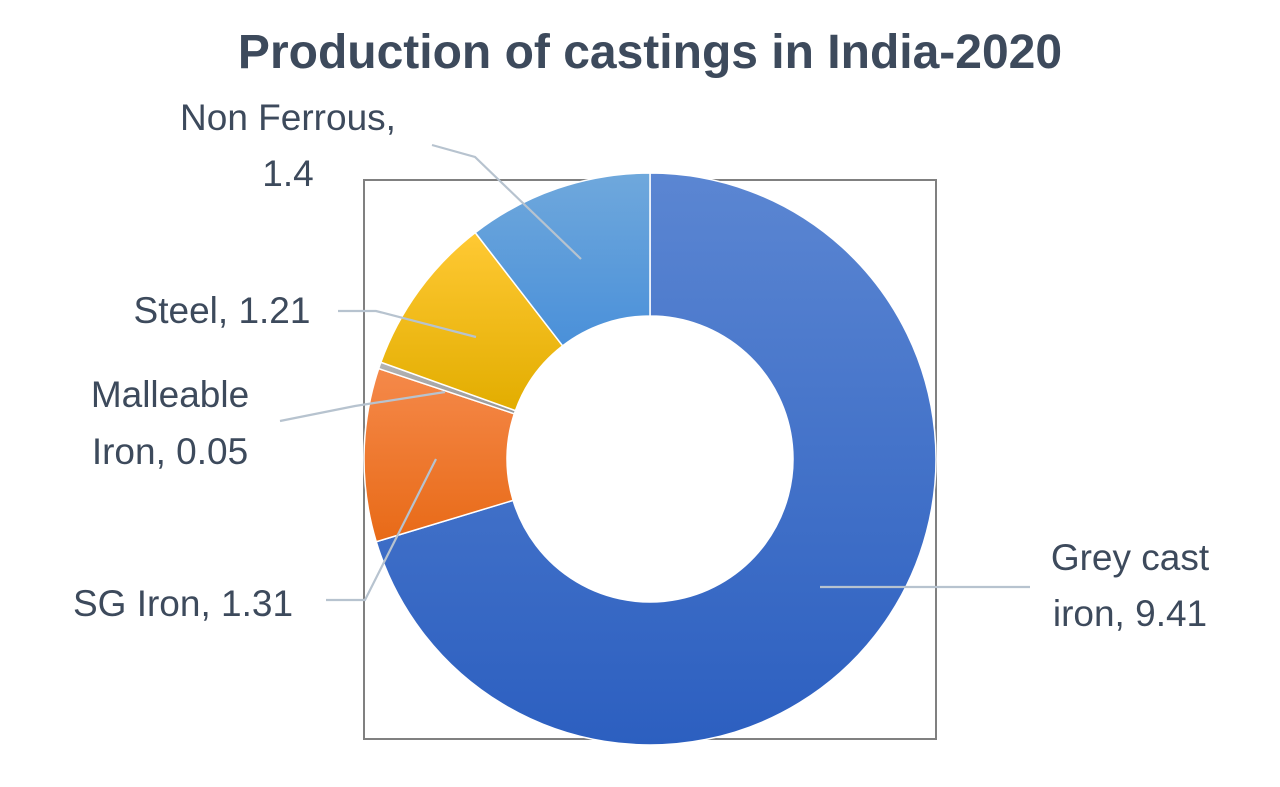 The image size is (1280, 787). Describe the element at coordinates (506, 201) in the screenshot. I see `leader-line-non-ferrous` at that location.